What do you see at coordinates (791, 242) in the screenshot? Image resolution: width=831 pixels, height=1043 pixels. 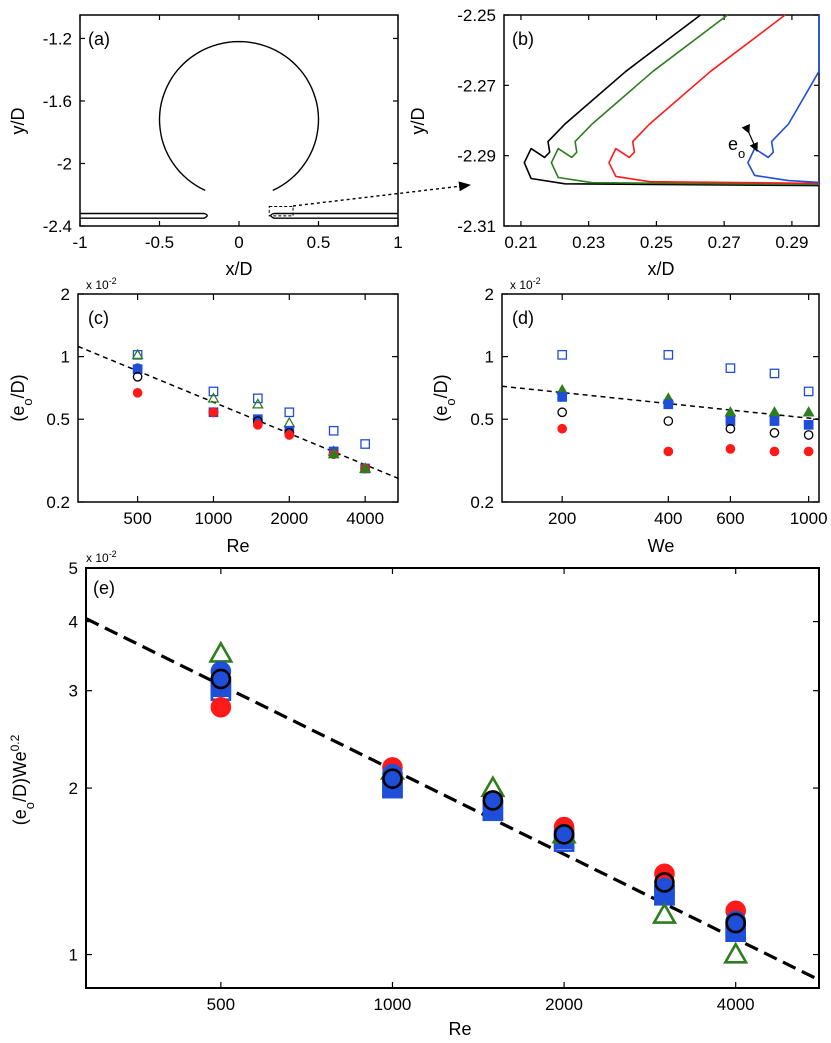 I see `x-tick-label: 0.29` at bounding box center [791, 242].